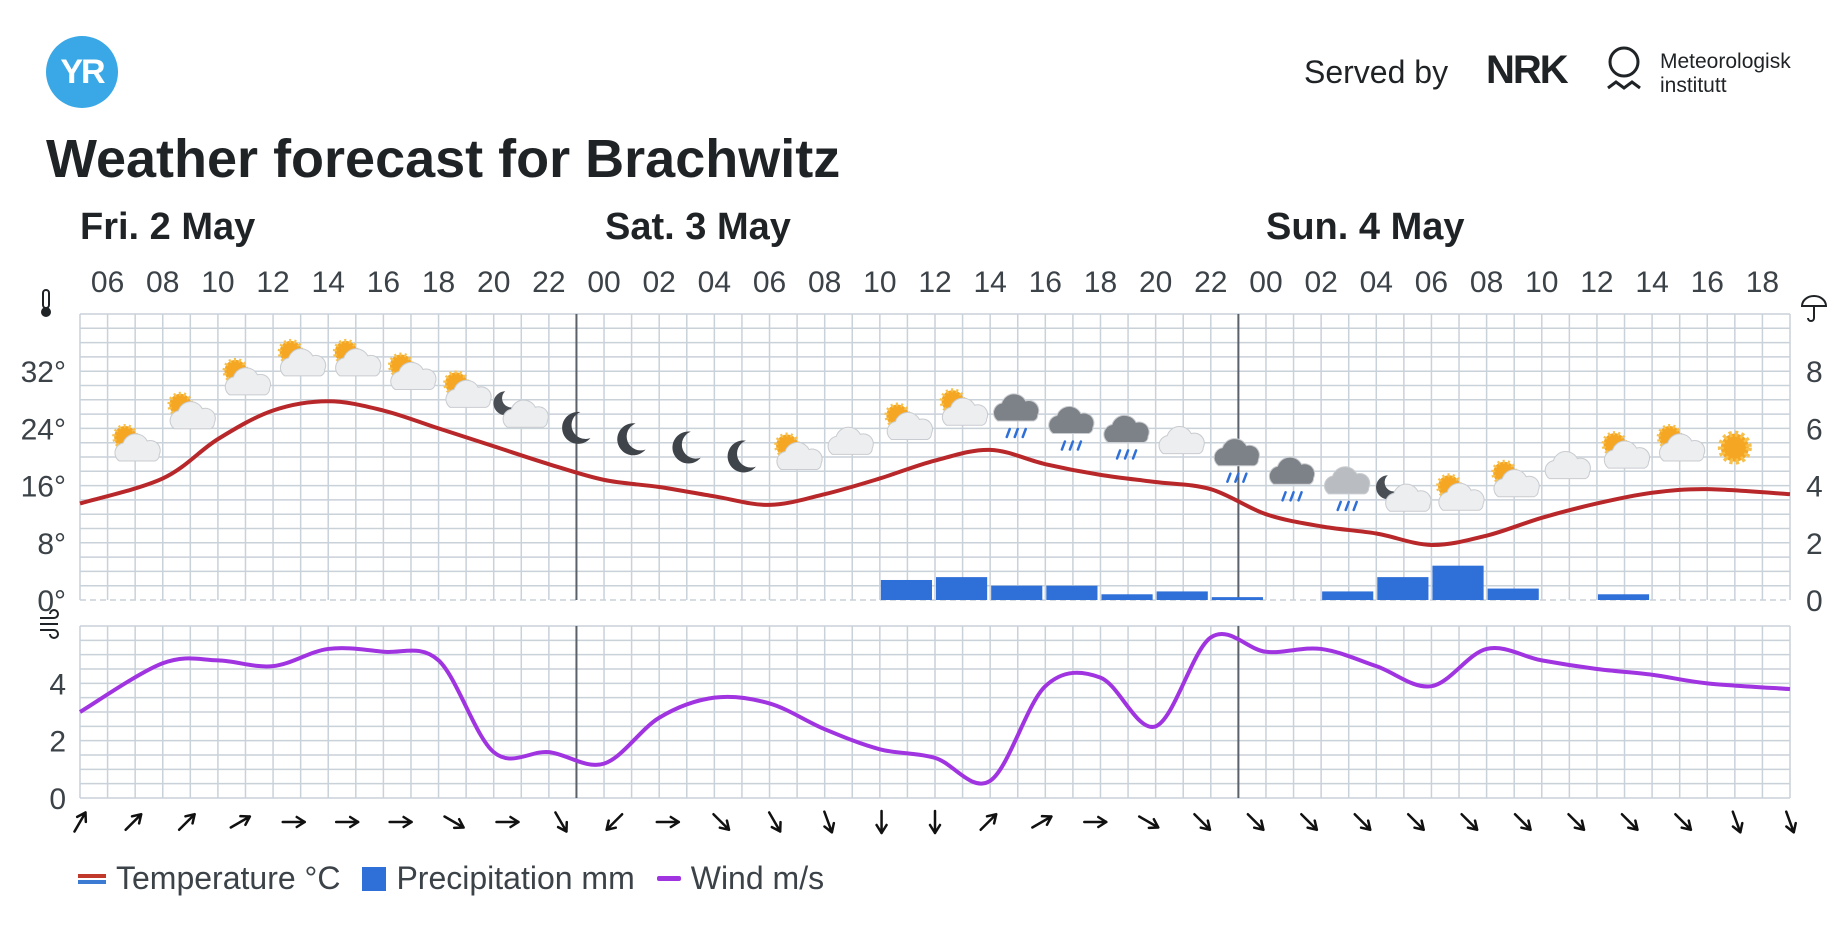 Image resolution: width=1848 pixels, height=940 pixels. Describe the element at coordinates (51, 544) in the screenshot. I see `temperature-tick-label: 8°` at that location.